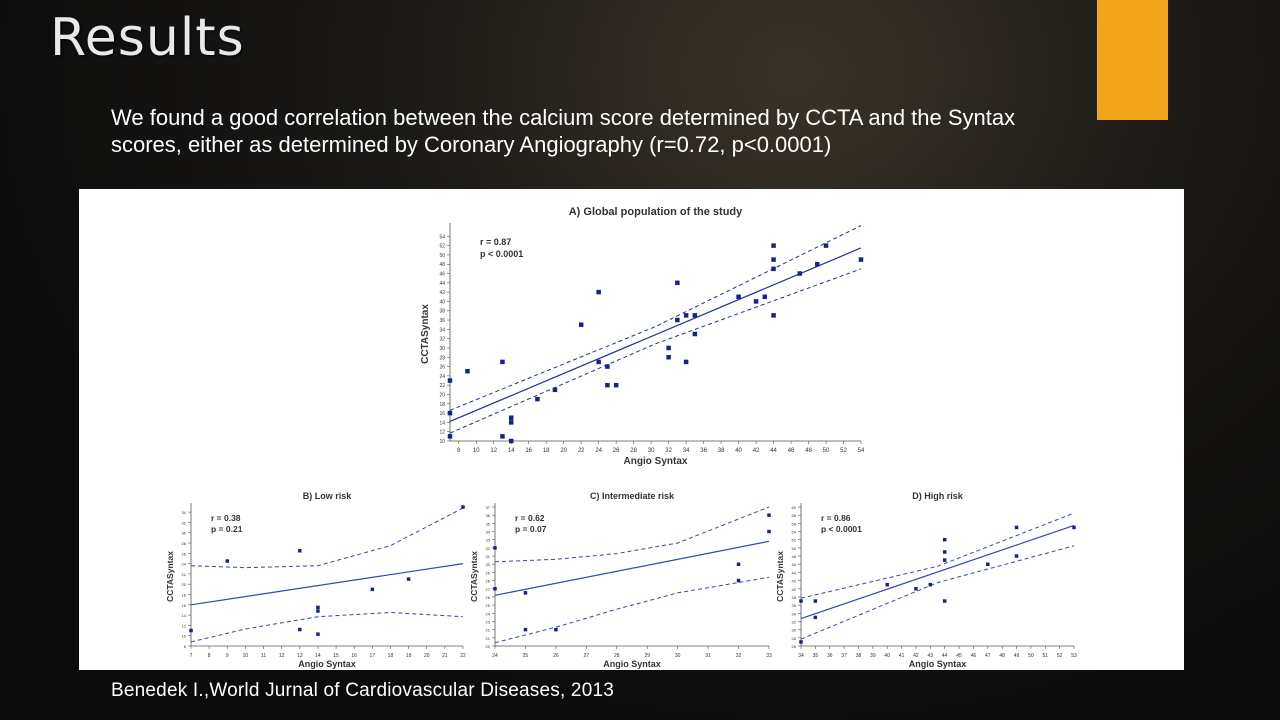 The width and height of the screenshot is (1280, 720). I want to click on y-tick-label: 14, so click(184, 615).